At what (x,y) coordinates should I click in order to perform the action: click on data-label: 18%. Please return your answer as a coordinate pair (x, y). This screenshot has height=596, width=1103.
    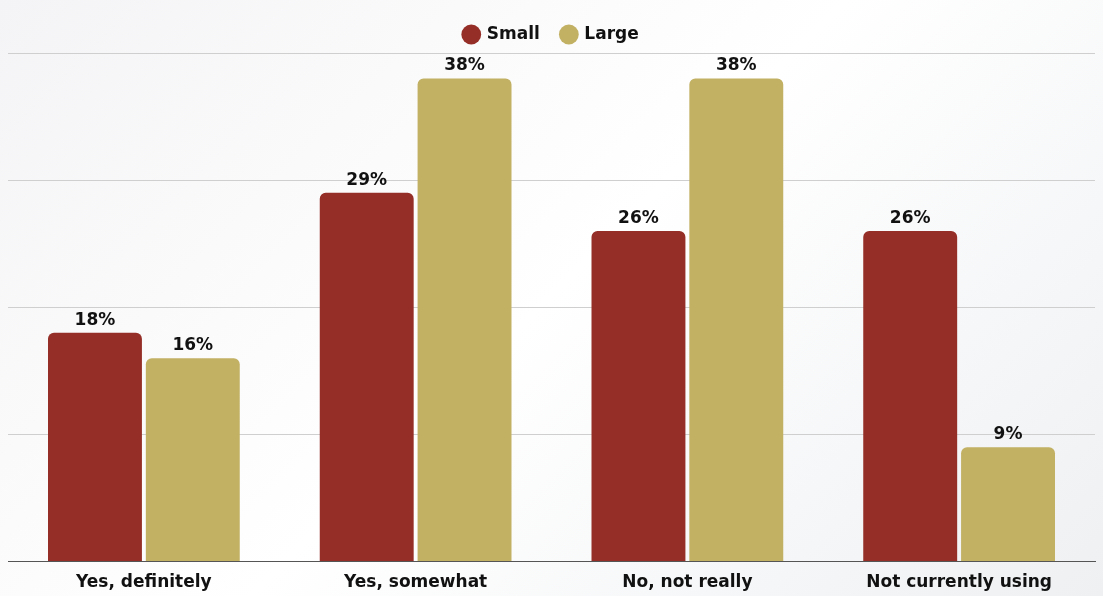
    Looking at the image, I should click on (95, 318).